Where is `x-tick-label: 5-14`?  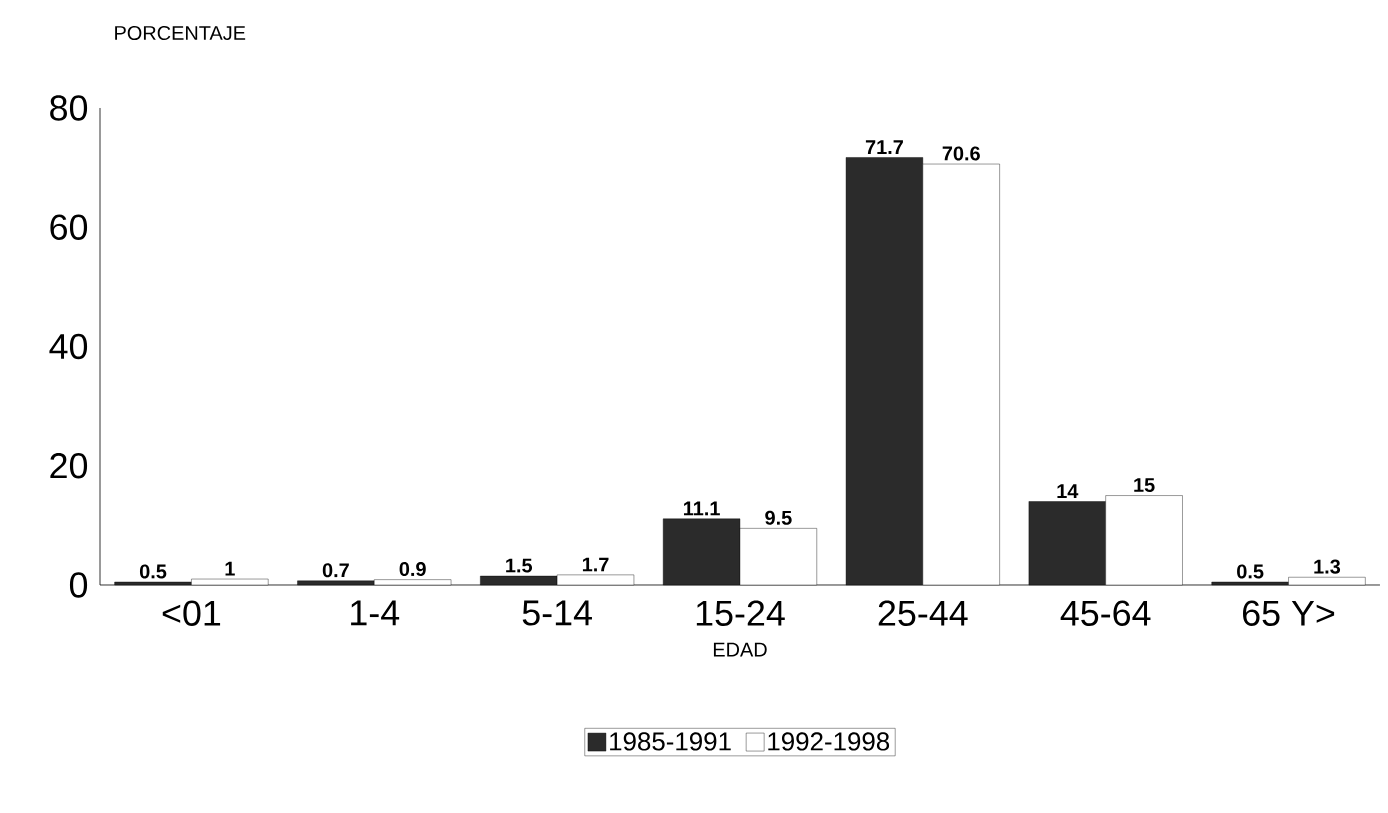
x-tick-label: 5-14 is located at coordinates (557, 613).